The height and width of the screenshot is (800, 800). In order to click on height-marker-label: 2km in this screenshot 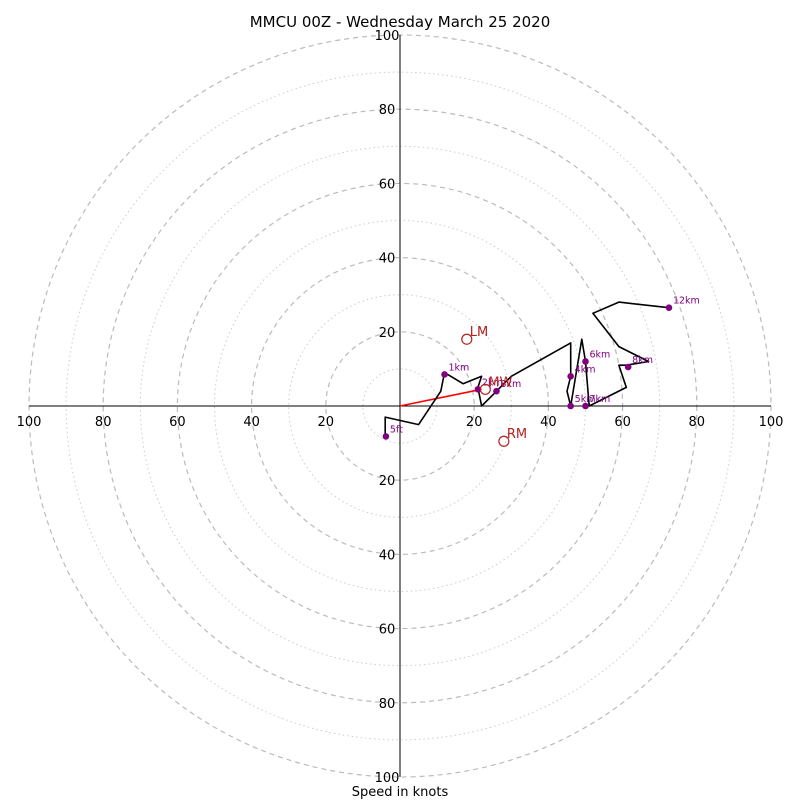, I will do `click(492, 382)`.